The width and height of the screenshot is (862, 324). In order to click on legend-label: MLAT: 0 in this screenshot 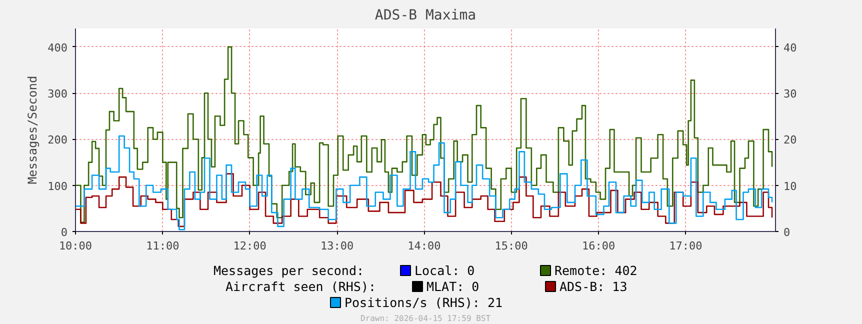, I will do `click(453, 286)`.